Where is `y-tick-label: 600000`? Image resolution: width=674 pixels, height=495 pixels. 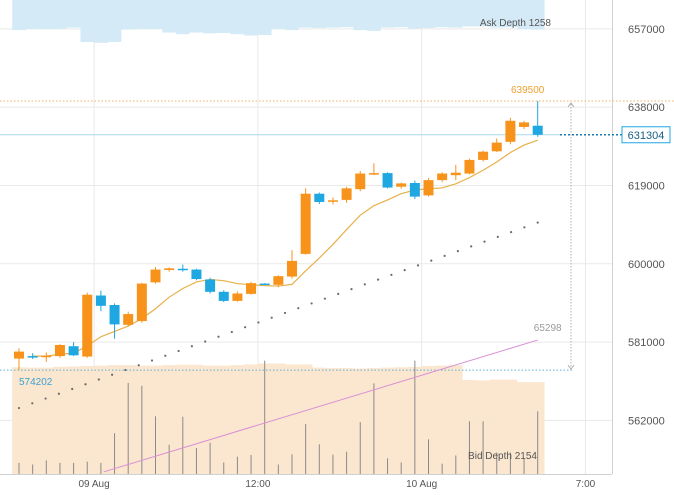
y-tick-label: 600000 is located at coordinates (646, 265).